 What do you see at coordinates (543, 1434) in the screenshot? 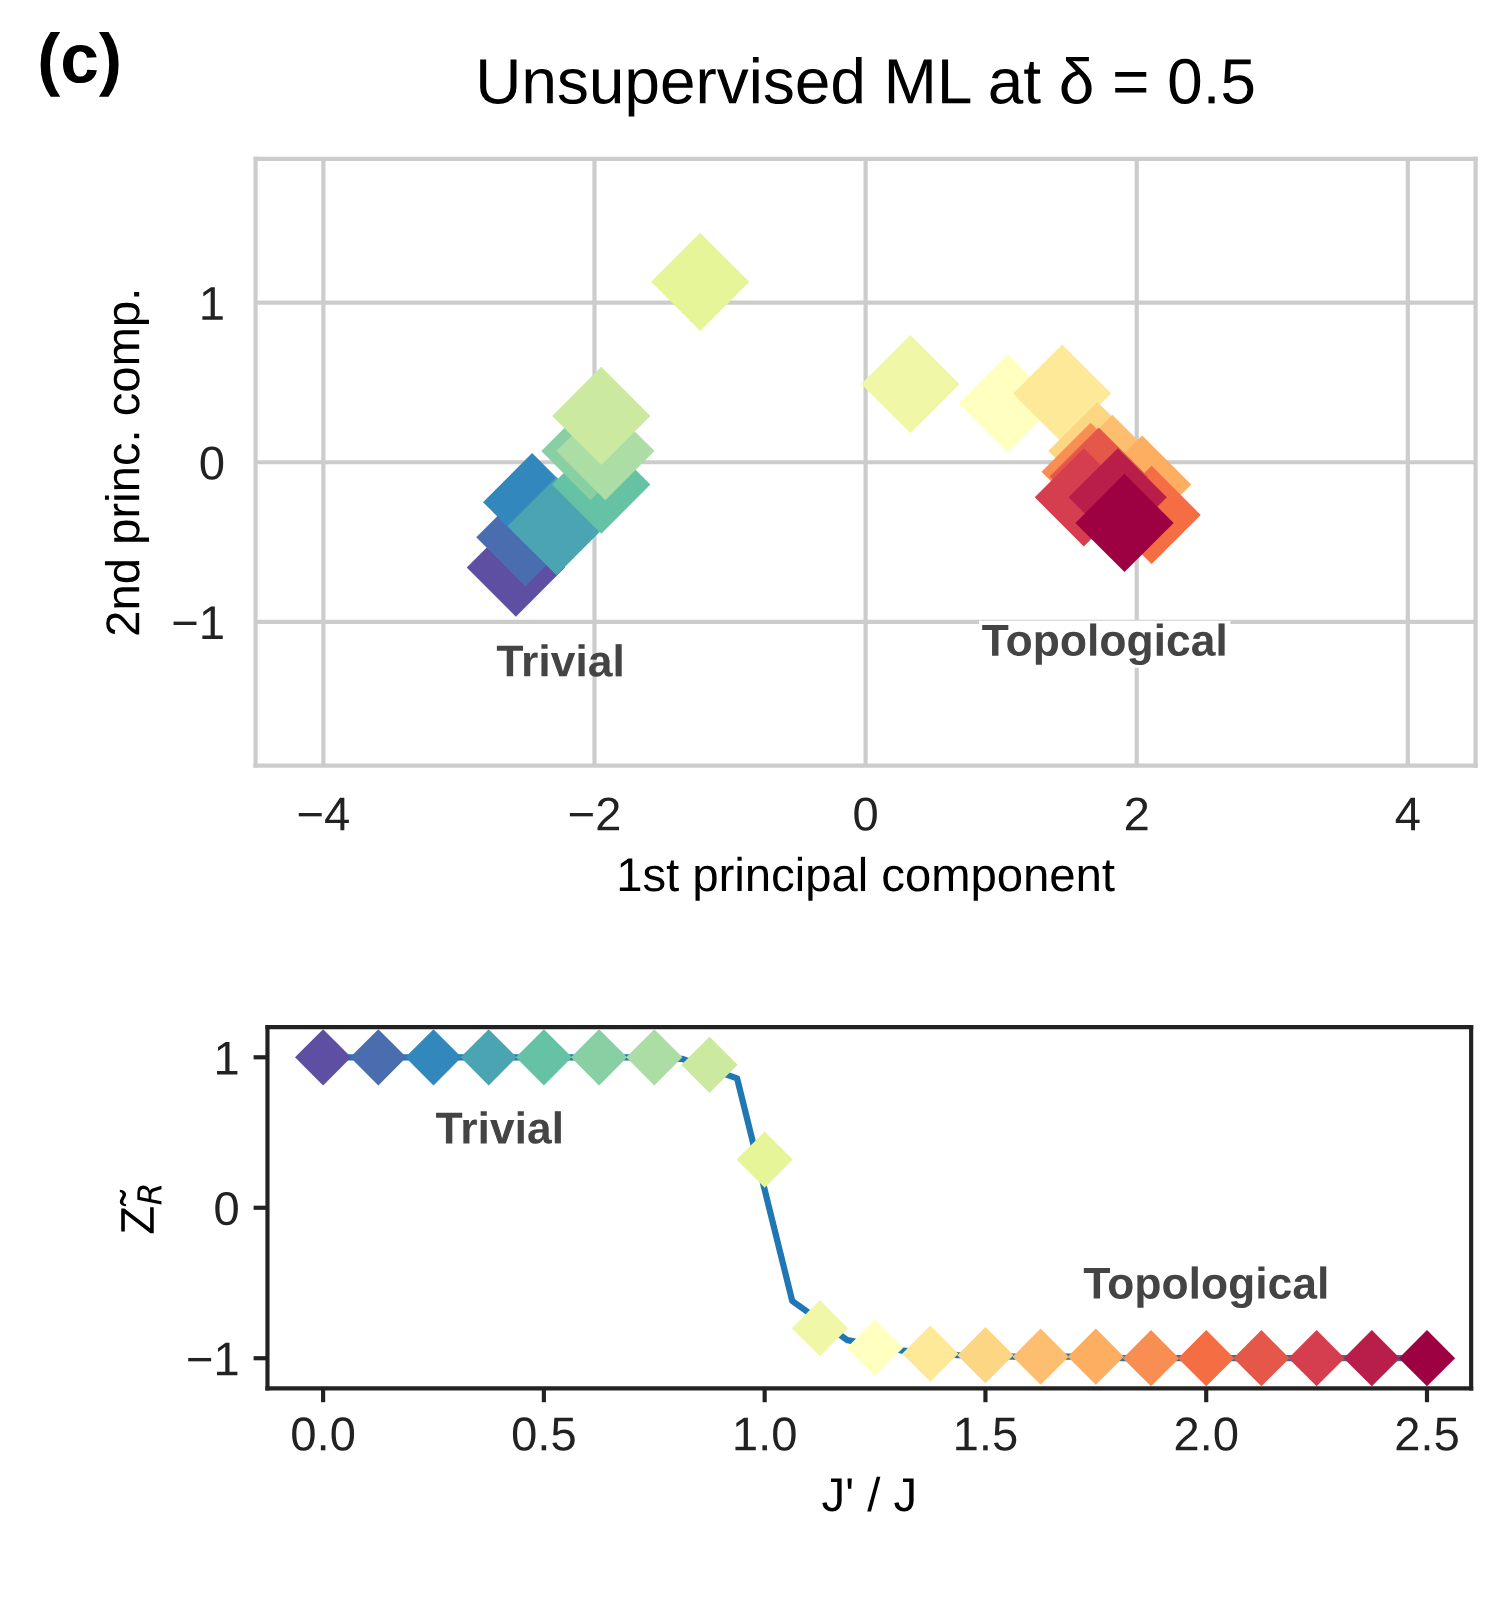
I see `x-tick-label: 0.5` at bounding box center [543, 1434].